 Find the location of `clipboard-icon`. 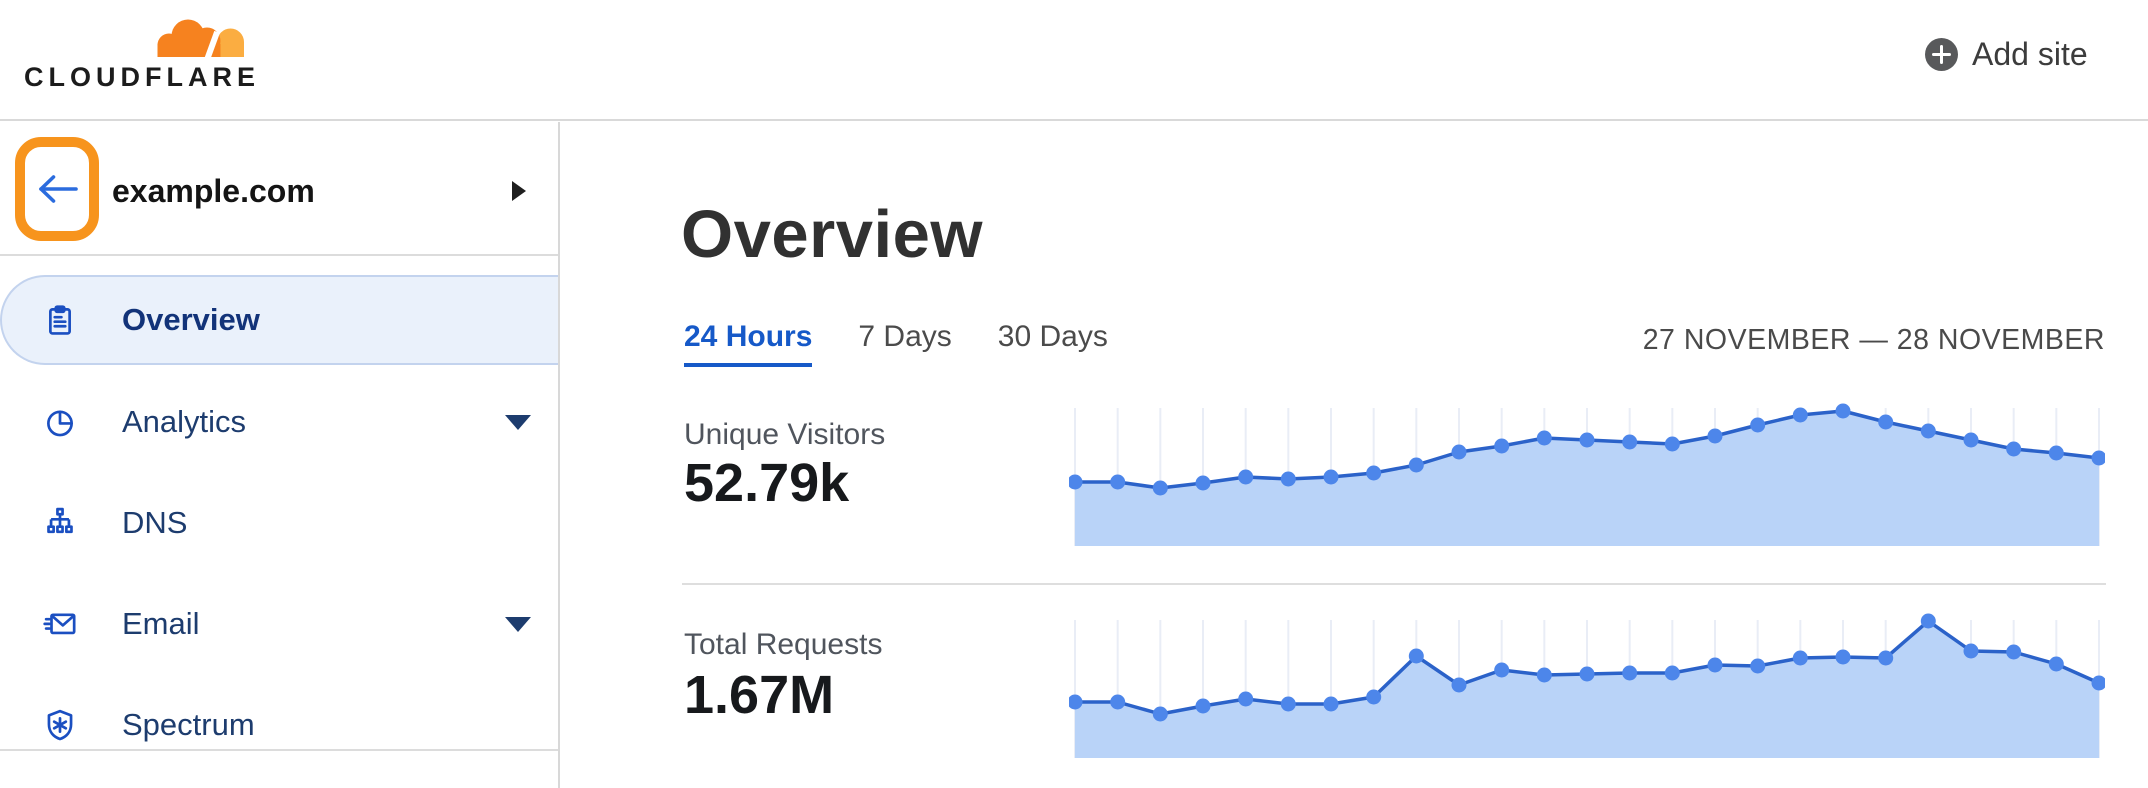

clipboard-icon is located at coordinates (60, 320).